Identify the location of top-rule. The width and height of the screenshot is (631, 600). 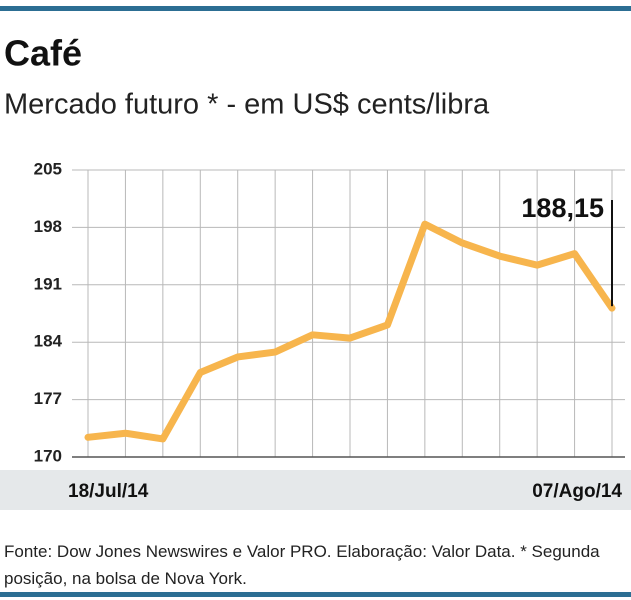
(315, 8).